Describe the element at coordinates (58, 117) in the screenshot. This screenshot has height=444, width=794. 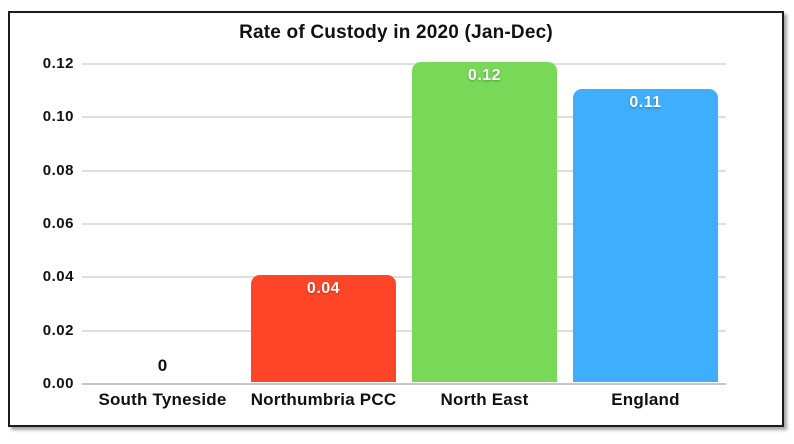
I see `y-tick-label: 0.10` at that location.